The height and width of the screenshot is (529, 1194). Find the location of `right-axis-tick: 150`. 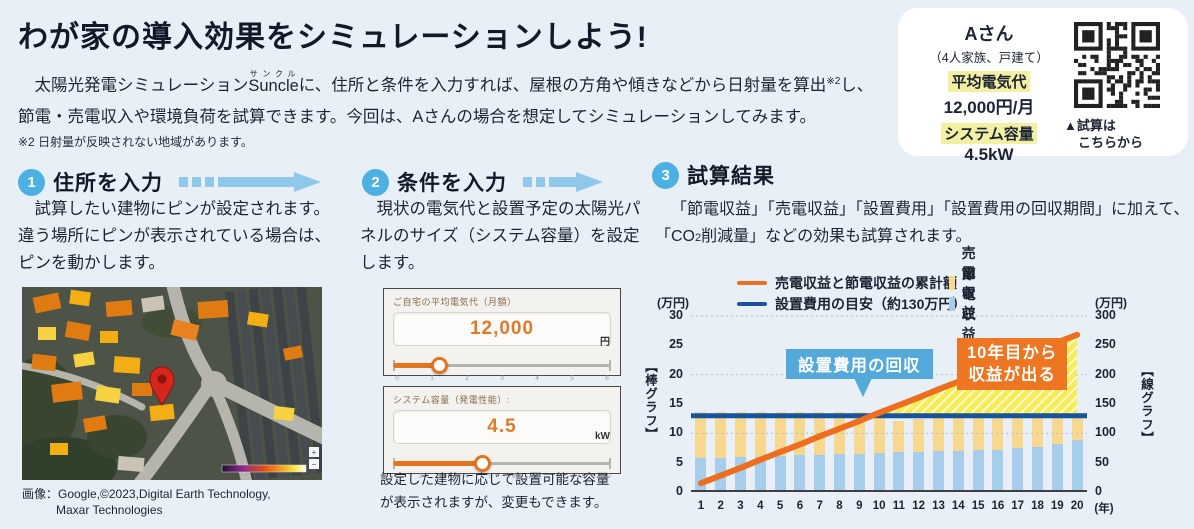

right-axis-tick: 150 is located at coordinates (1105, 403).